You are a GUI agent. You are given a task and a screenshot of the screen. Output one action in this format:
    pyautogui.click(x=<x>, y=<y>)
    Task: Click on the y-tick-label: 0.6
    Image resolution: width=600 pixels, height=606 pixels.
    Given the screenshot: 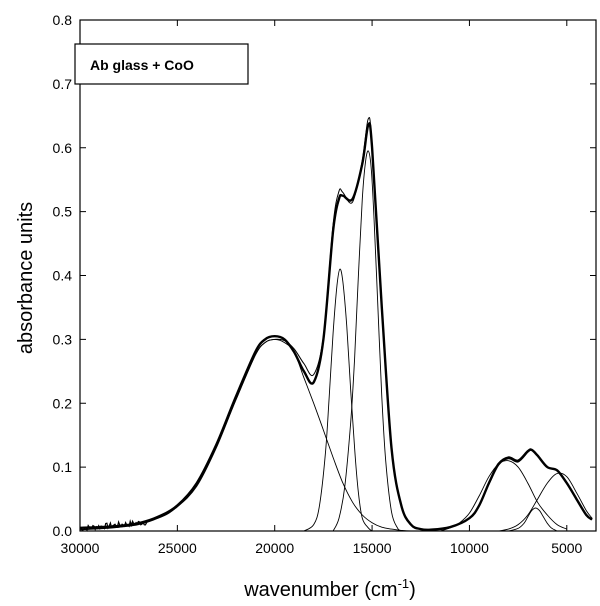 What is the action you would take?
    pyautogui.click(x=63, y=148)
    